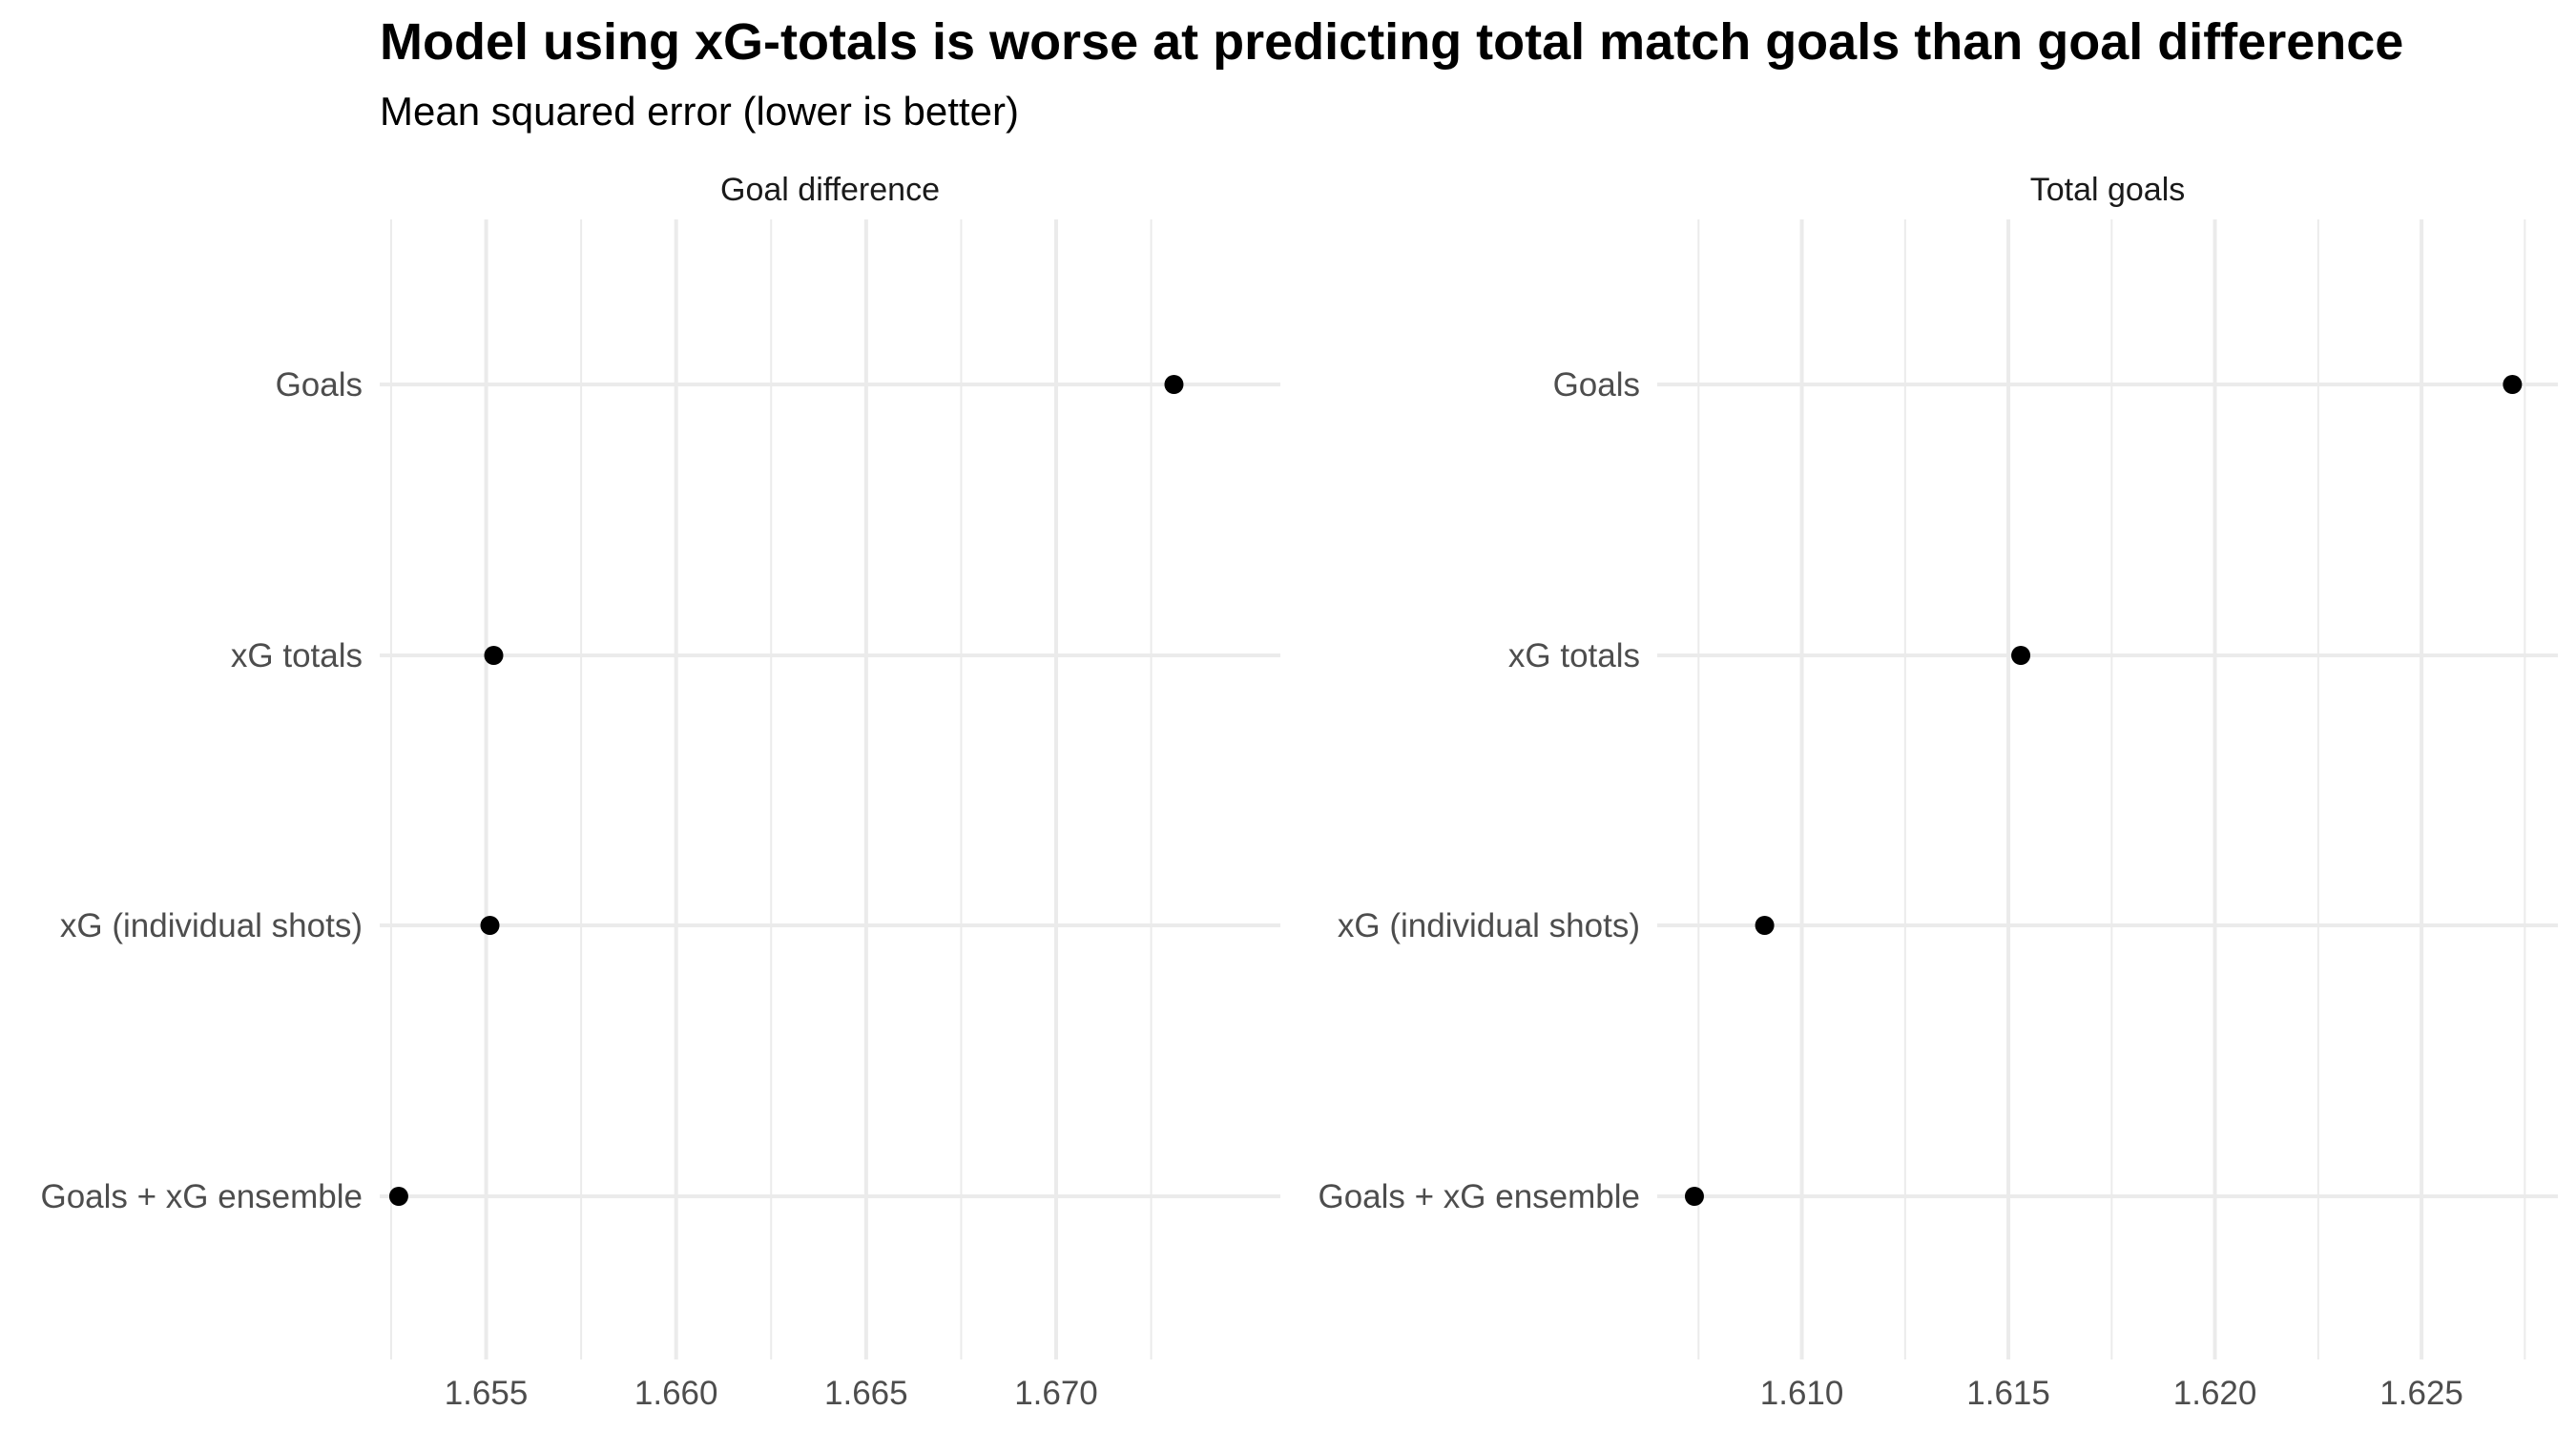  What do you see at coordinates (1802, 1393) in the screenshot?
I see `x-tick-label: 1.610` at bounding box center [1802, 1393].